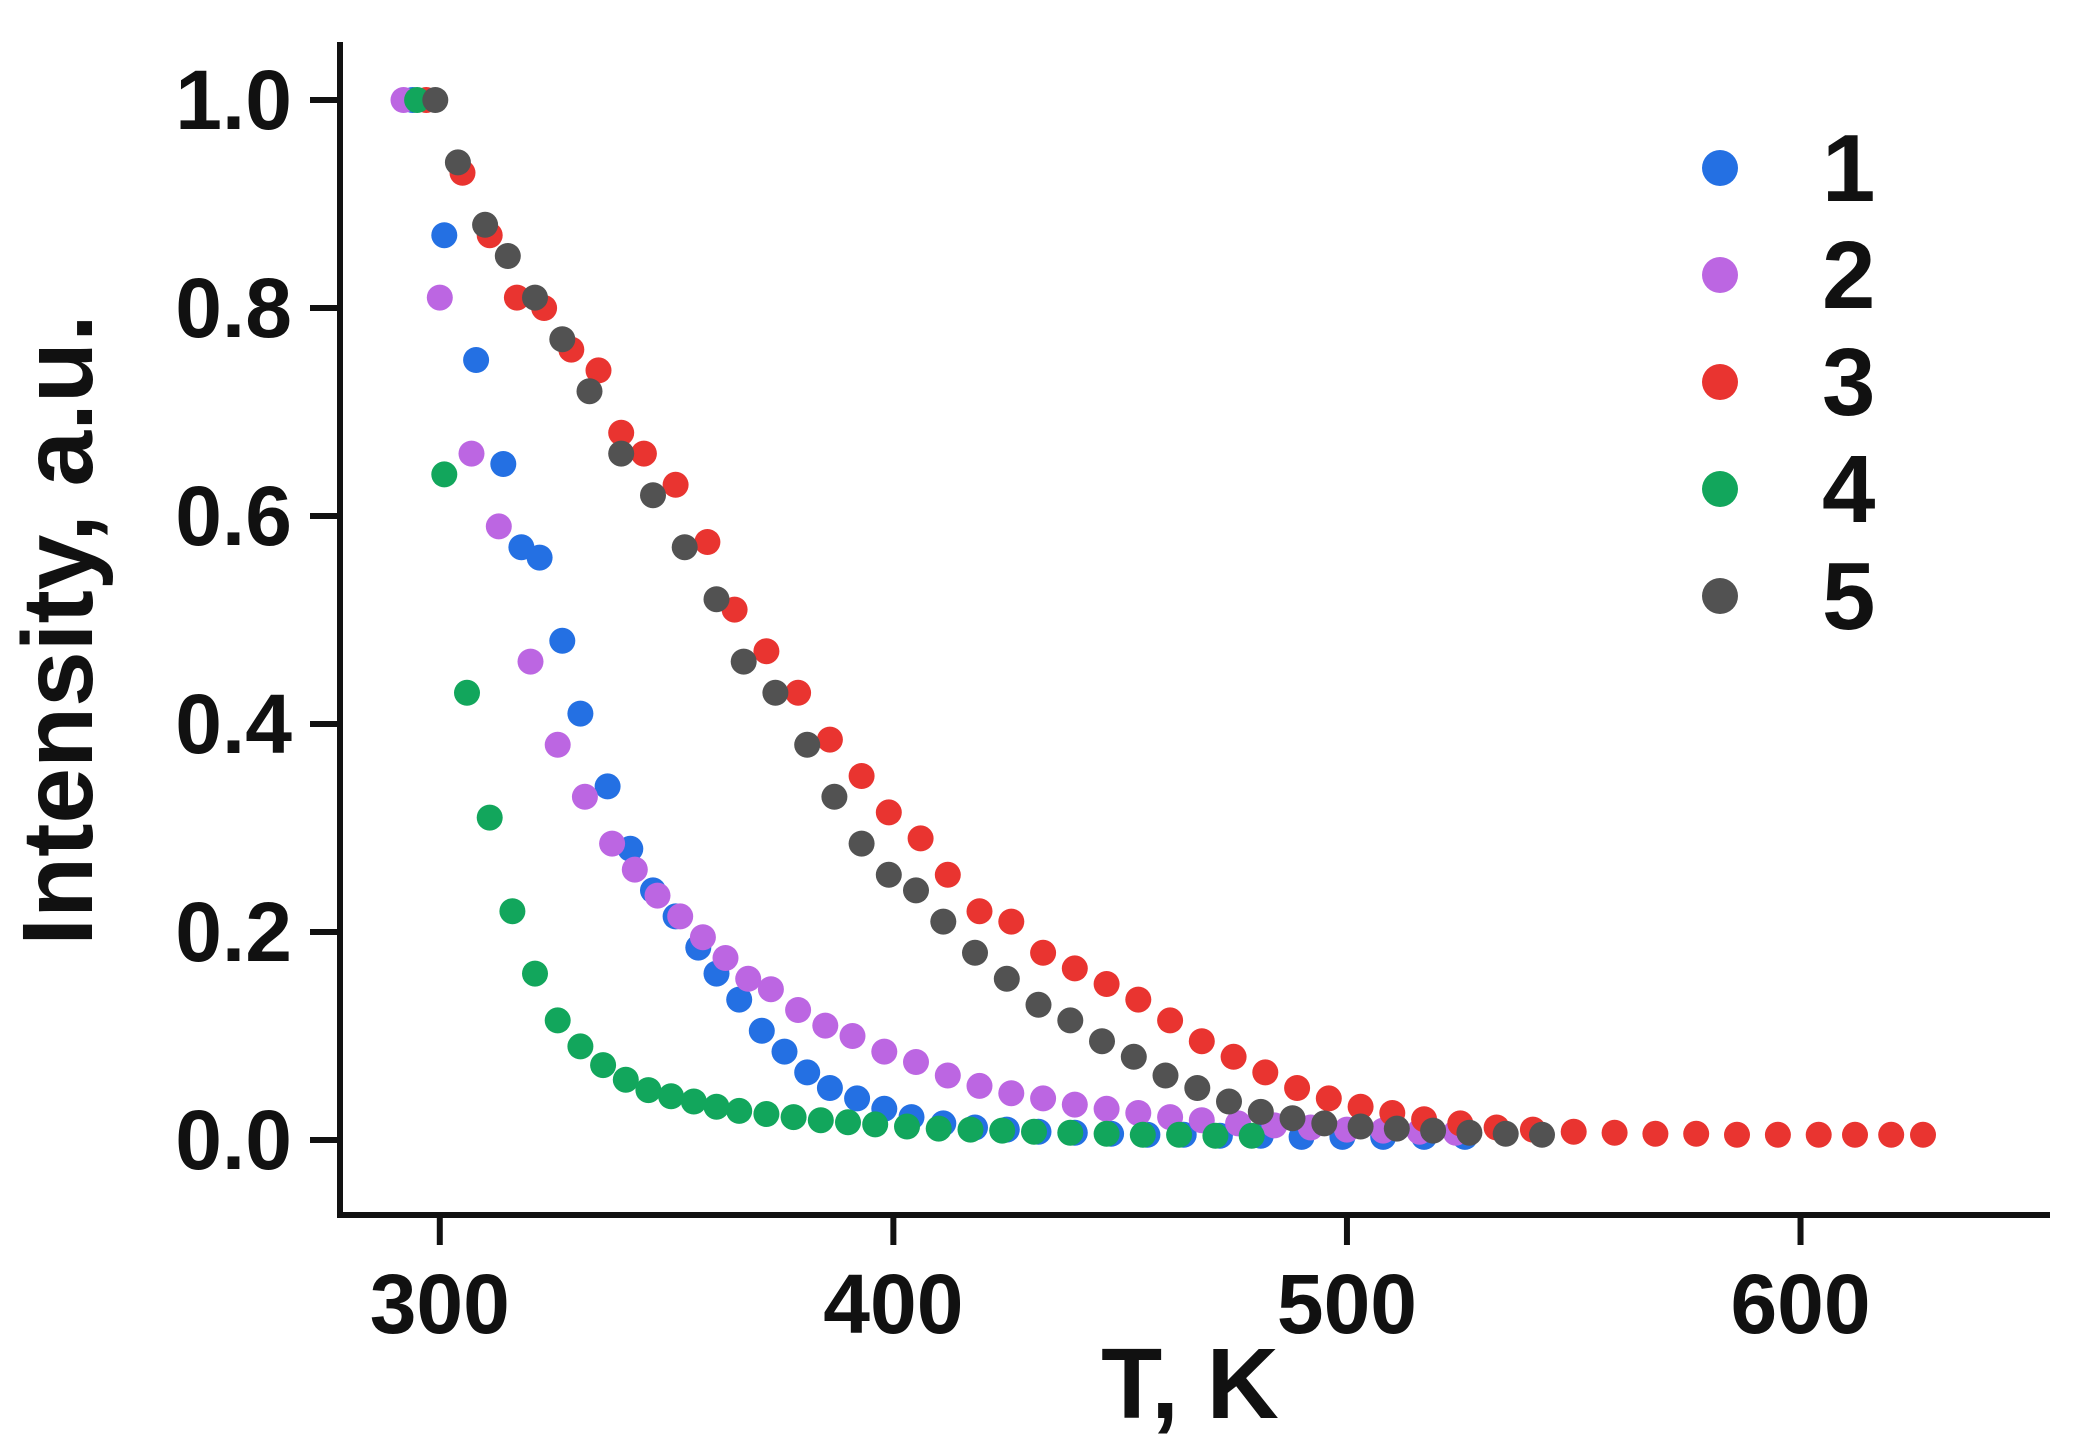 Image resolution: width=2076 pixels, height=1455 pixels. I want to click on y-tick-label: 0.6, so click(233, 516).